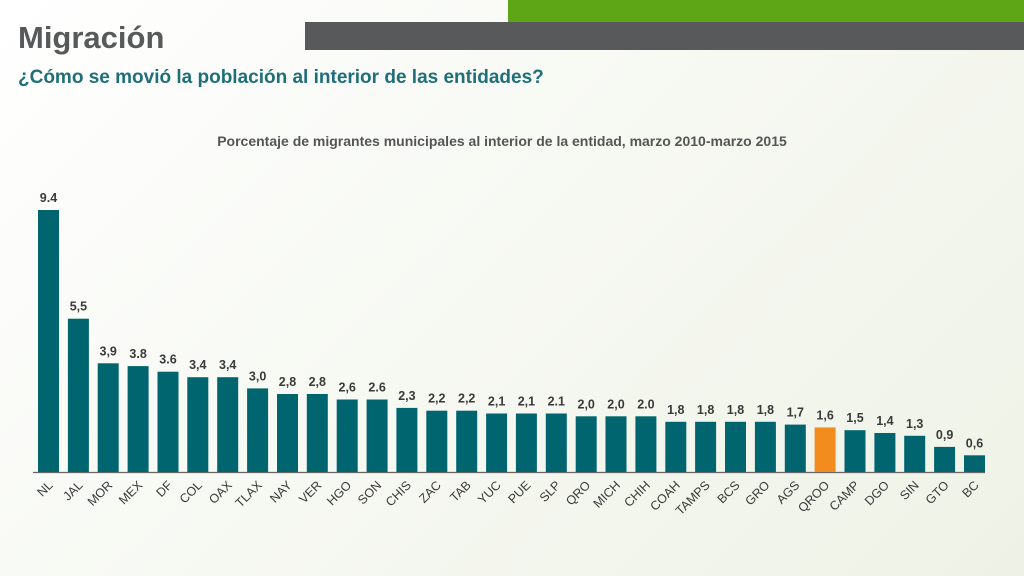  What do you see at coordinates (249, 494) in the screenshot?
I see `category-label-tlax: TLAX` at bounding box center [249, 494].